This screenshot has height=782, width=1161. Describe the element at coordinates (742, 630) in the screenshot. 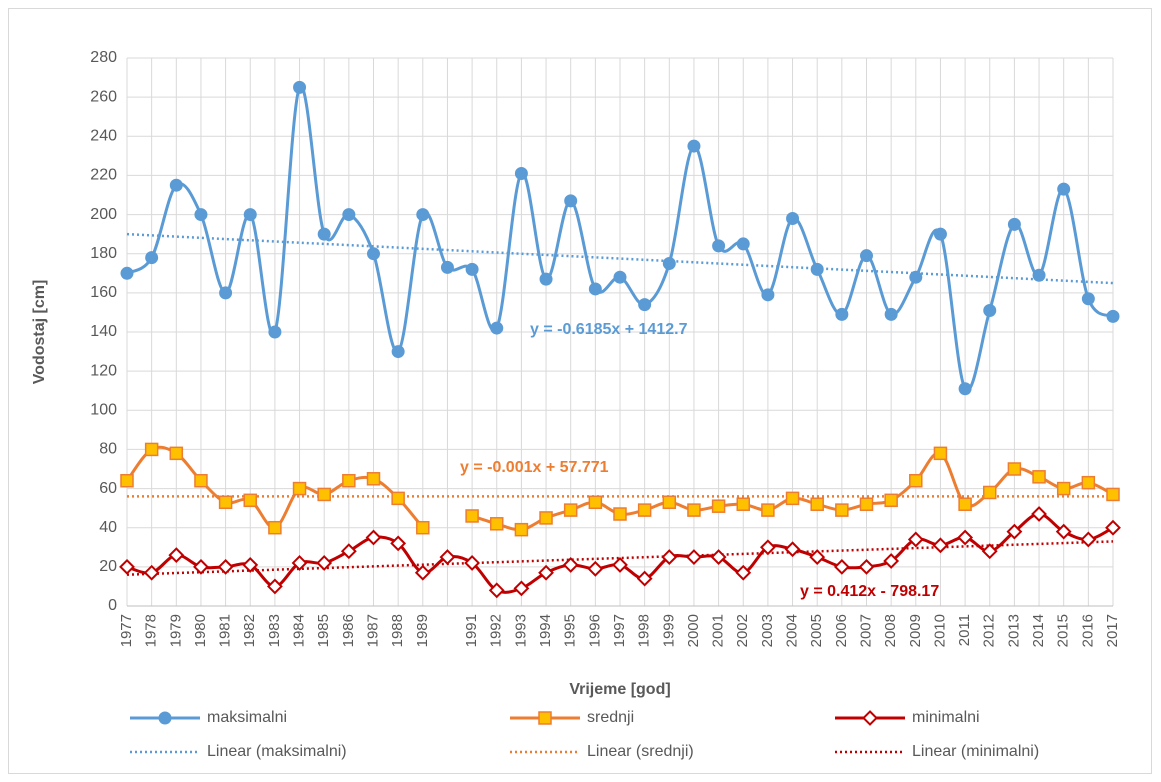

I see `x-tick-label: 2002` at that location.